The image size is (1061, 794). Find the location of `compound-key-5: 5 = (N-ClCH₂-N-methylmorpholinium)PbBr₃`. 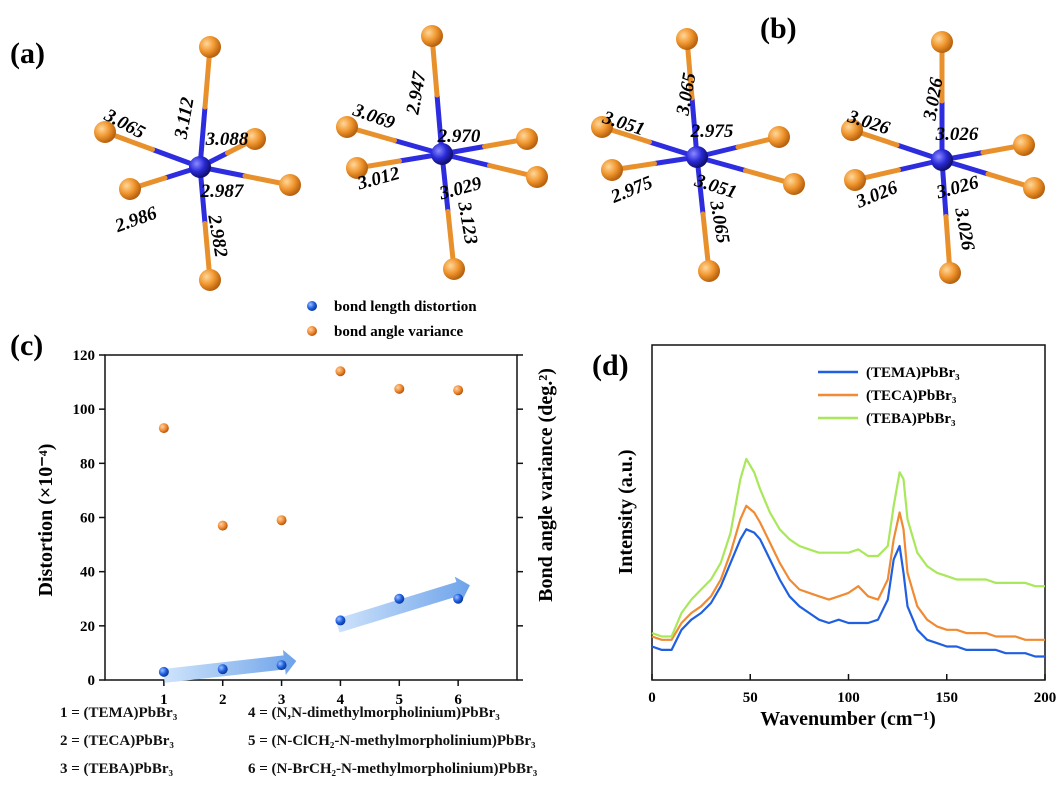

compound-key-5: 5 = (N-ClCH₂-N-methylmorpholinium)PbBr₃ is located at coordinates (392, 741).